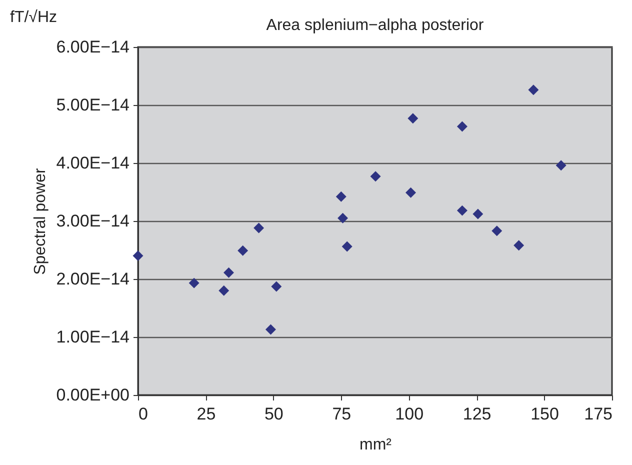  Describe the element at coordinates (93, 221) in the screenshot. I see `y-tick-label: 3.00E−14` at that location.